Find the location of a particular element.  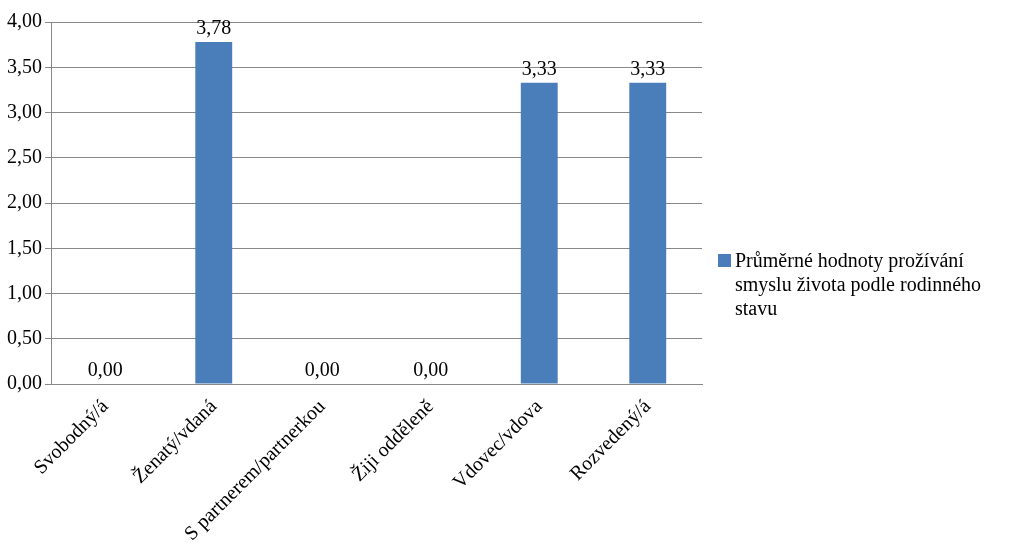

y-tick-label: 2,00 is located at coordinates (24, 201).